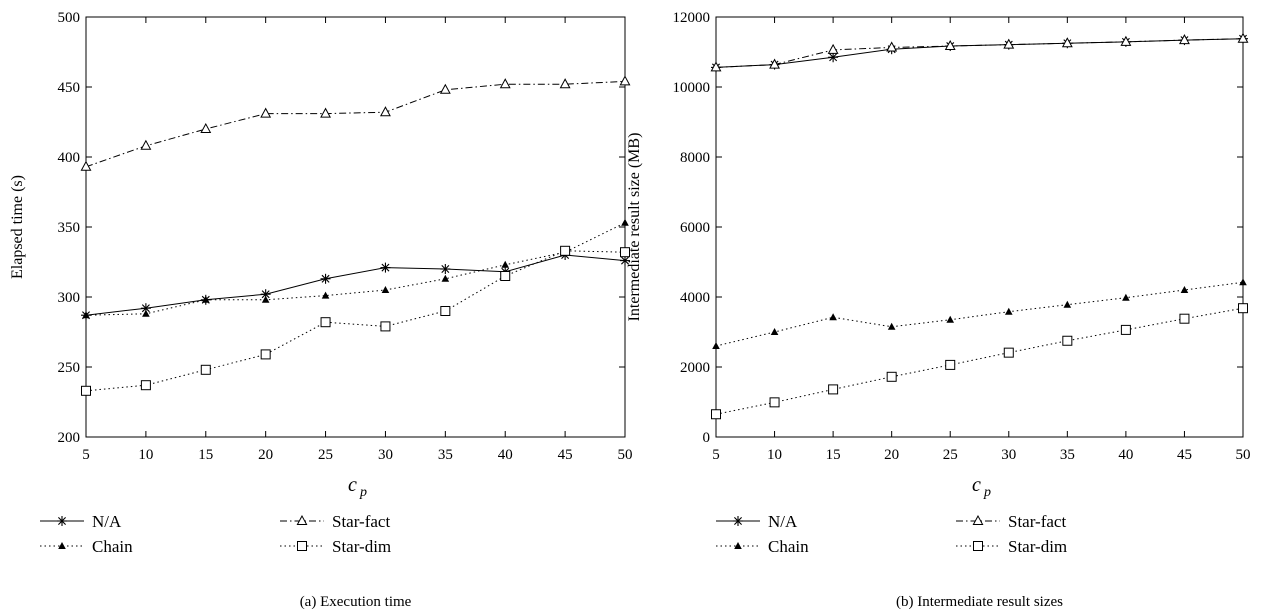 Image resolution: width=1261 pixels, height=614 pixels. I want to click on series-chain, so click(979, 313).